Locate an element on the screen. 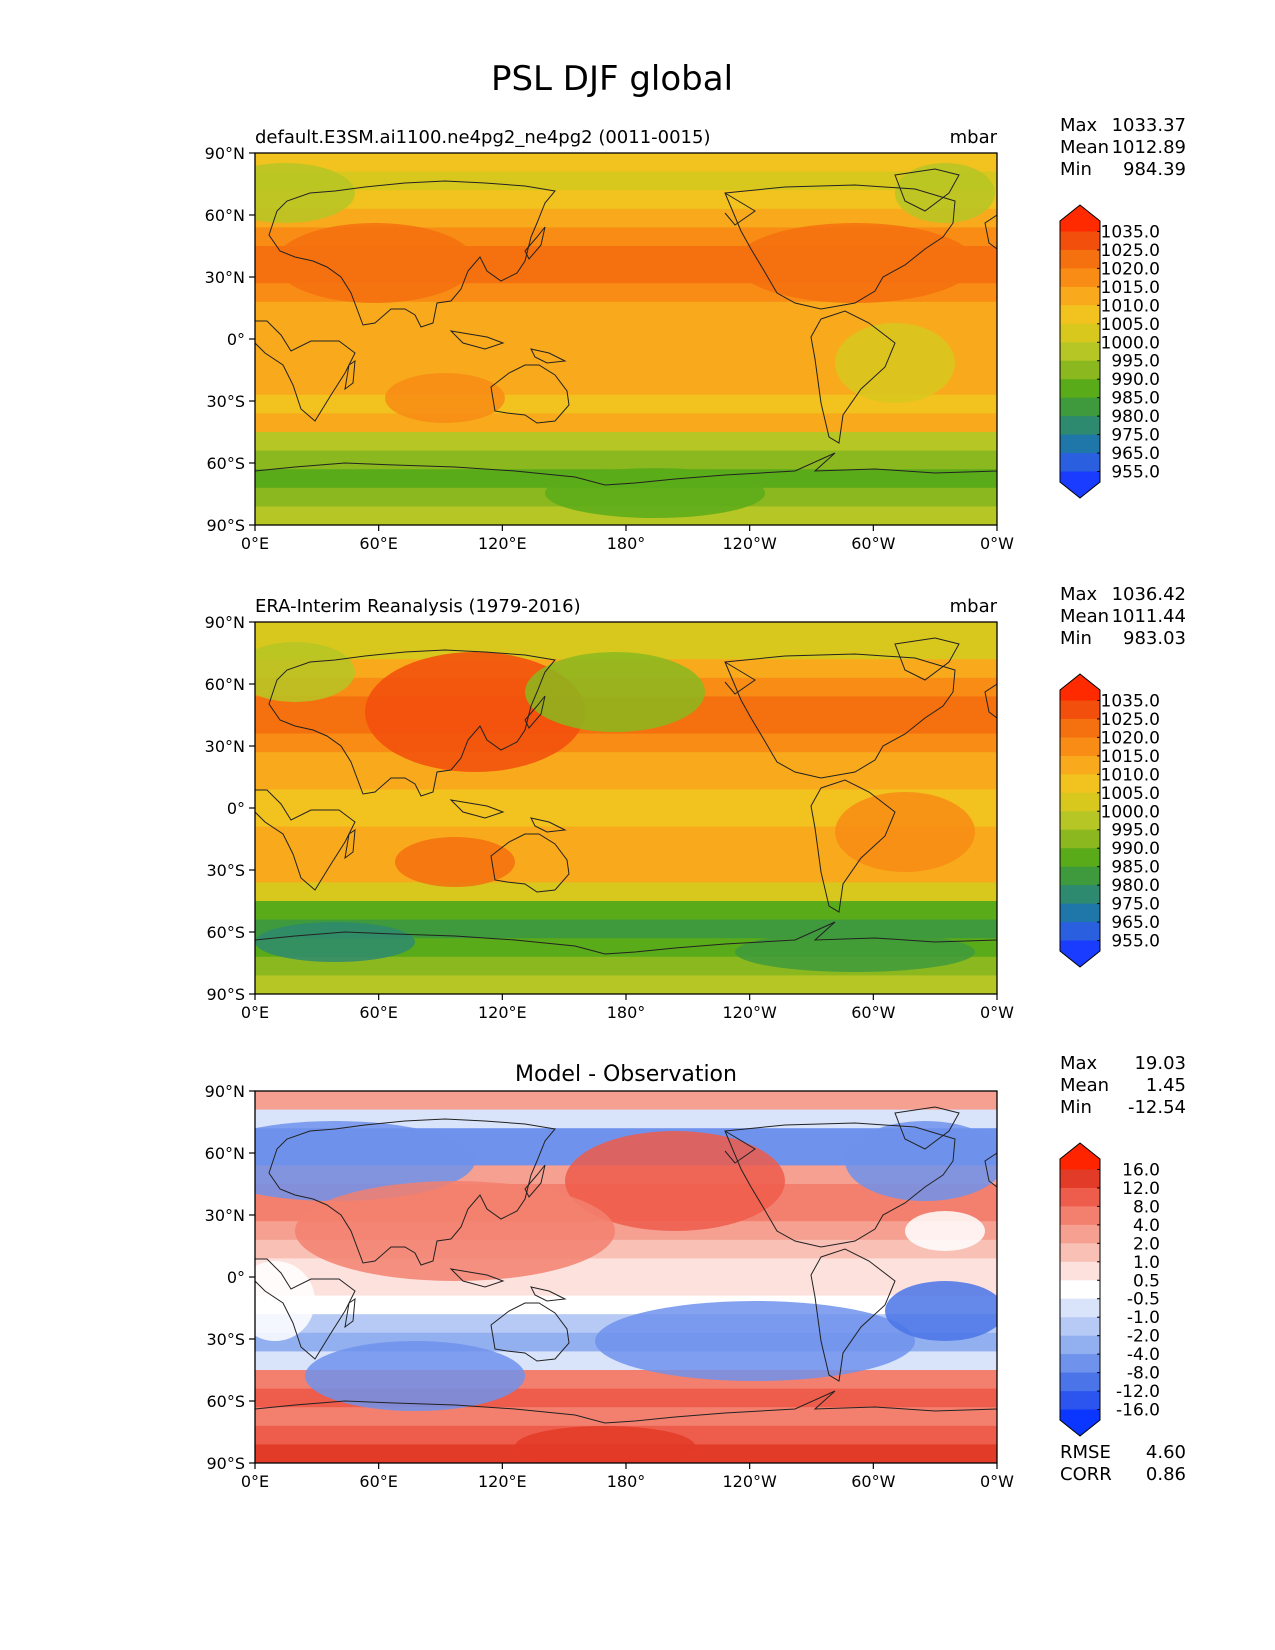 This screenshot has width=1275, height=1650. colorbar-label: 1005.0 is located at coordinates (1130, 325).